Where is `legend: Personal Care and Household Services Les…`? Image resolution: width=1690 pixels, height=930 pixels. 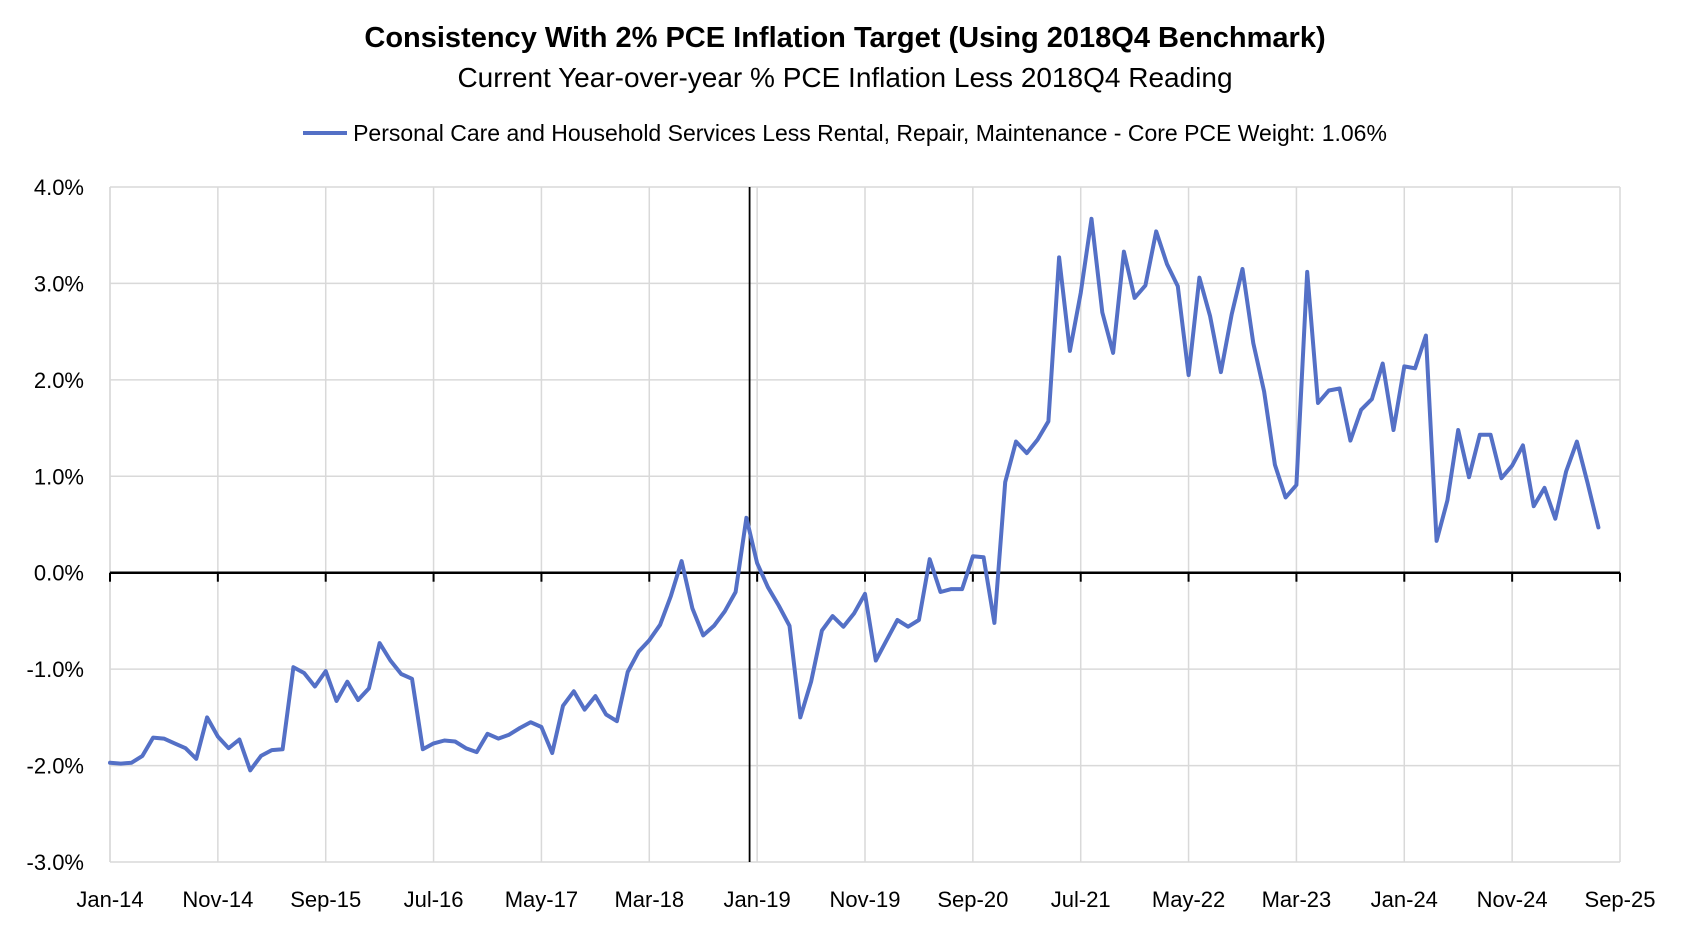 legend: Personal Care and Household Services Les… is located at coordinates (845, 133).